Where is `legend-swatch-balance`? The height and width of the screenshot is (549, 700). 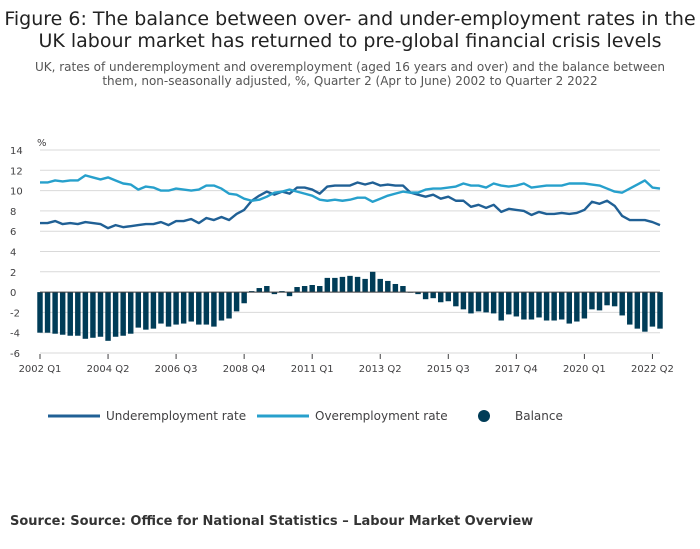 legend-swatch-balance is located at coordinates (484, 416).